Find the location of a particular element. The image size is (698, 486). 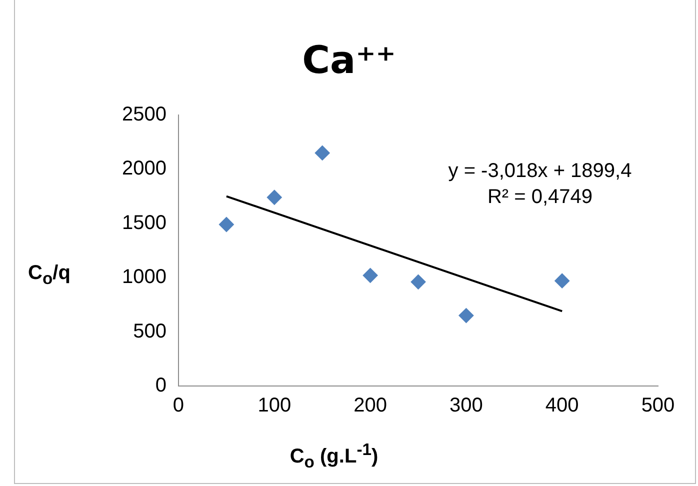

y-tick-label: 500 is located at coordinates (149, 331).